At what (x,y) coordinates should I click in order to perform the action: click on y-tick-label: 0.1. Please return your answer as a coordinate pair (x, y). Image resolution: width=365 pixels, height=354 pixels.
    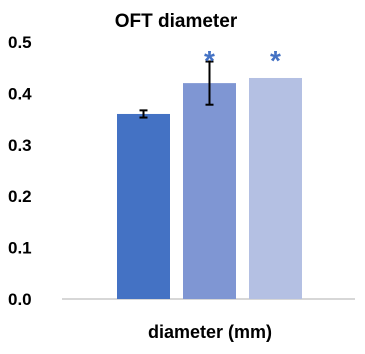
    Looking at the image, I should click on (20, 248).